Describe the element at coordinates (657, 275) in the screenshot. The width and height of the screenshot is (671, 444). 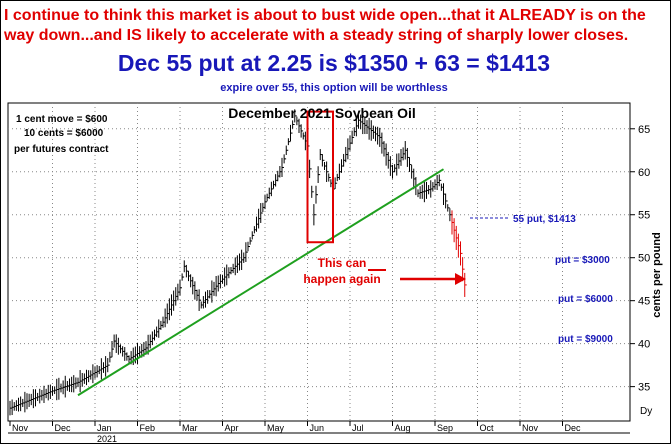
I see `y-axis-label: cents per pound` at that location.